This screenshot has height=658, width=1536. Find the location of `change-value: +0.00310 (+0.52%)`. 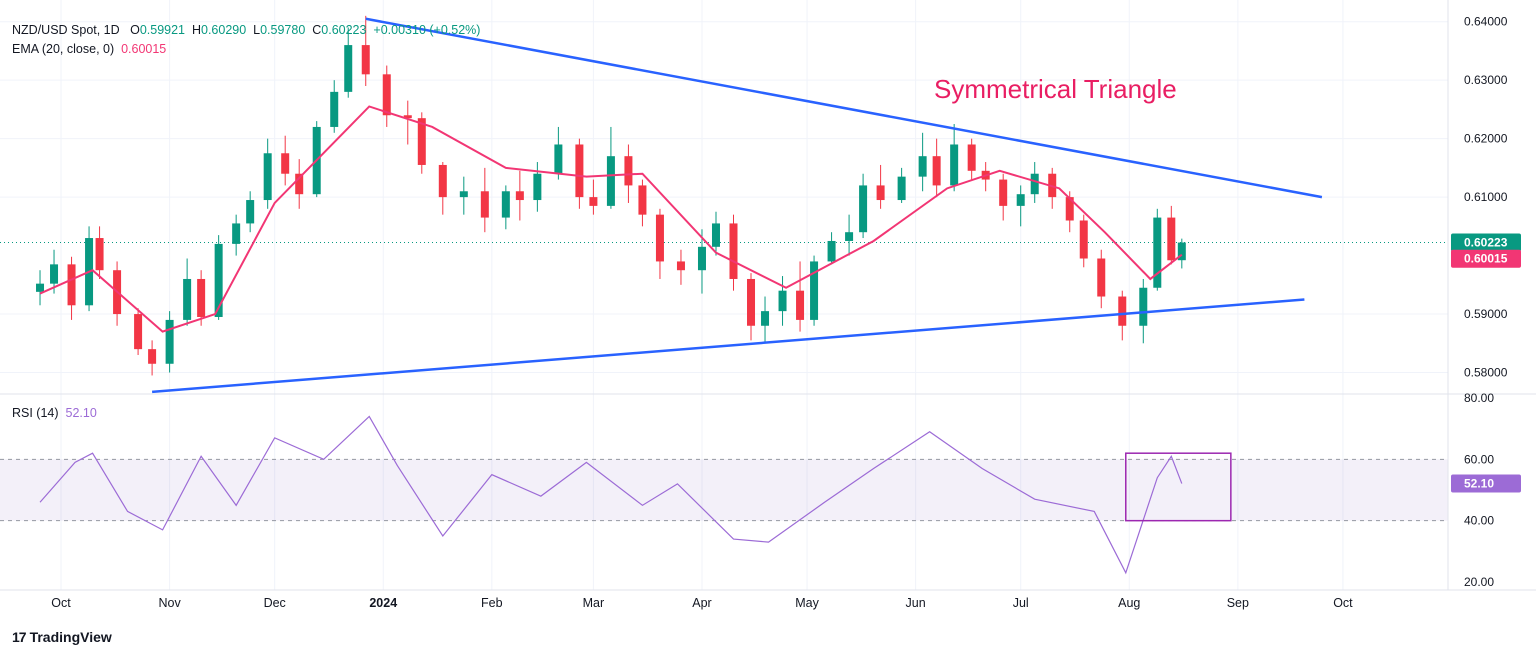

change-value: +0.00310 (+0.52%) is located at coordinates (427, 30).